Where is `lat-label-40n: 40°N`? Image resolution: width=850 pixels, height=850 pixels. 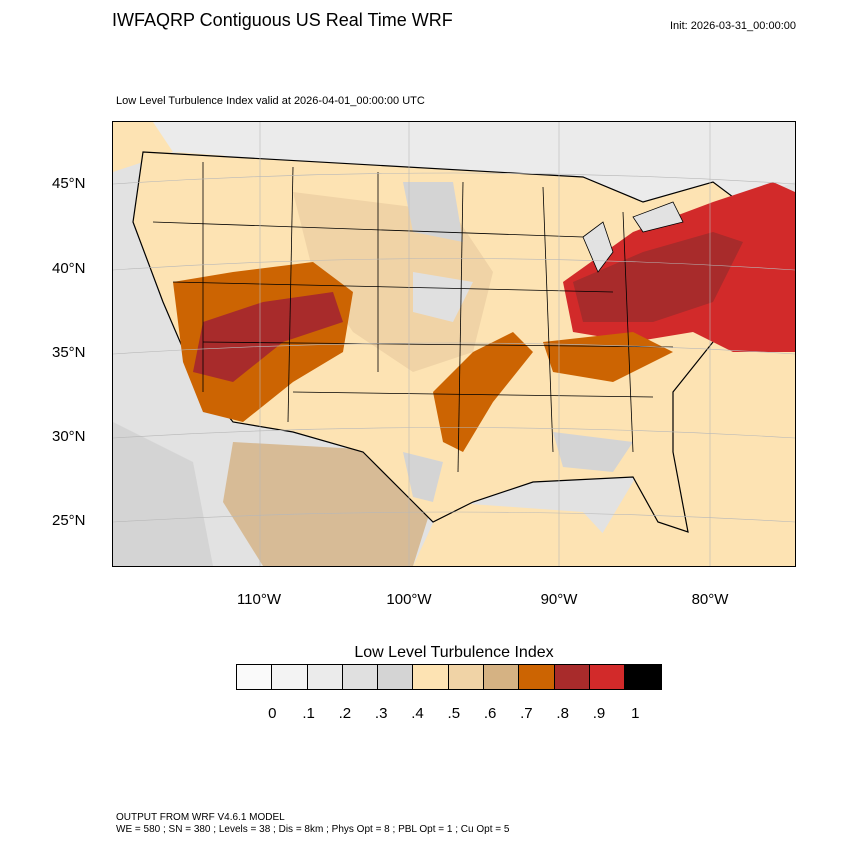
lat-label-40n: 40°N is located at coordinates (69, 268).